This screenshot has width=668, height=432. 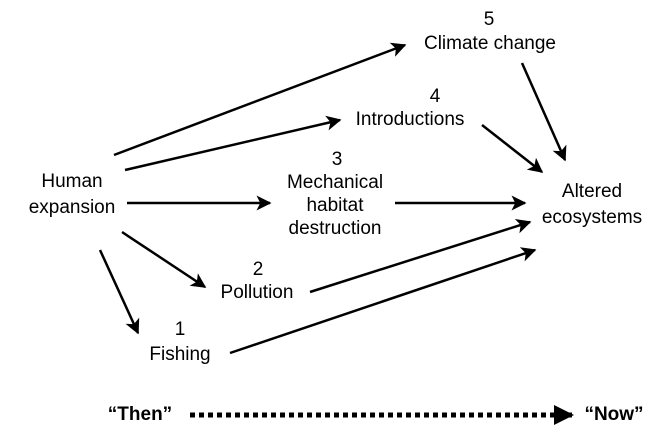 What do you see at coordinates (410, 108) in the screenshot?
I see `driver: 4 Introductions` at bounding box center [410, 108].